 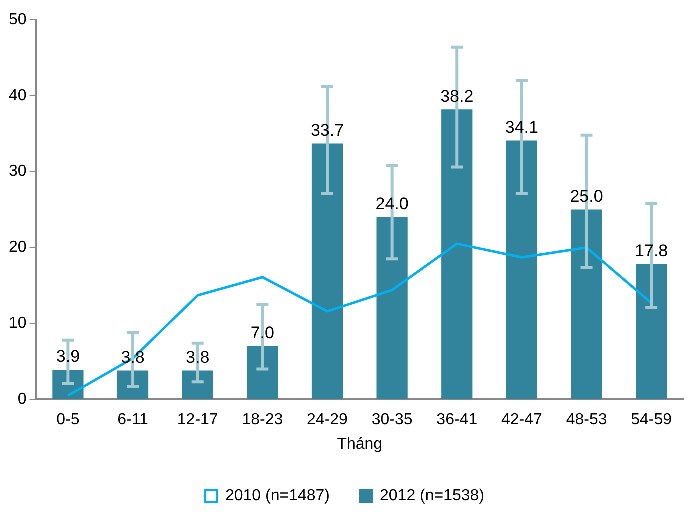 I want to click on data-label: 34.1, so click(x=521, y=127).